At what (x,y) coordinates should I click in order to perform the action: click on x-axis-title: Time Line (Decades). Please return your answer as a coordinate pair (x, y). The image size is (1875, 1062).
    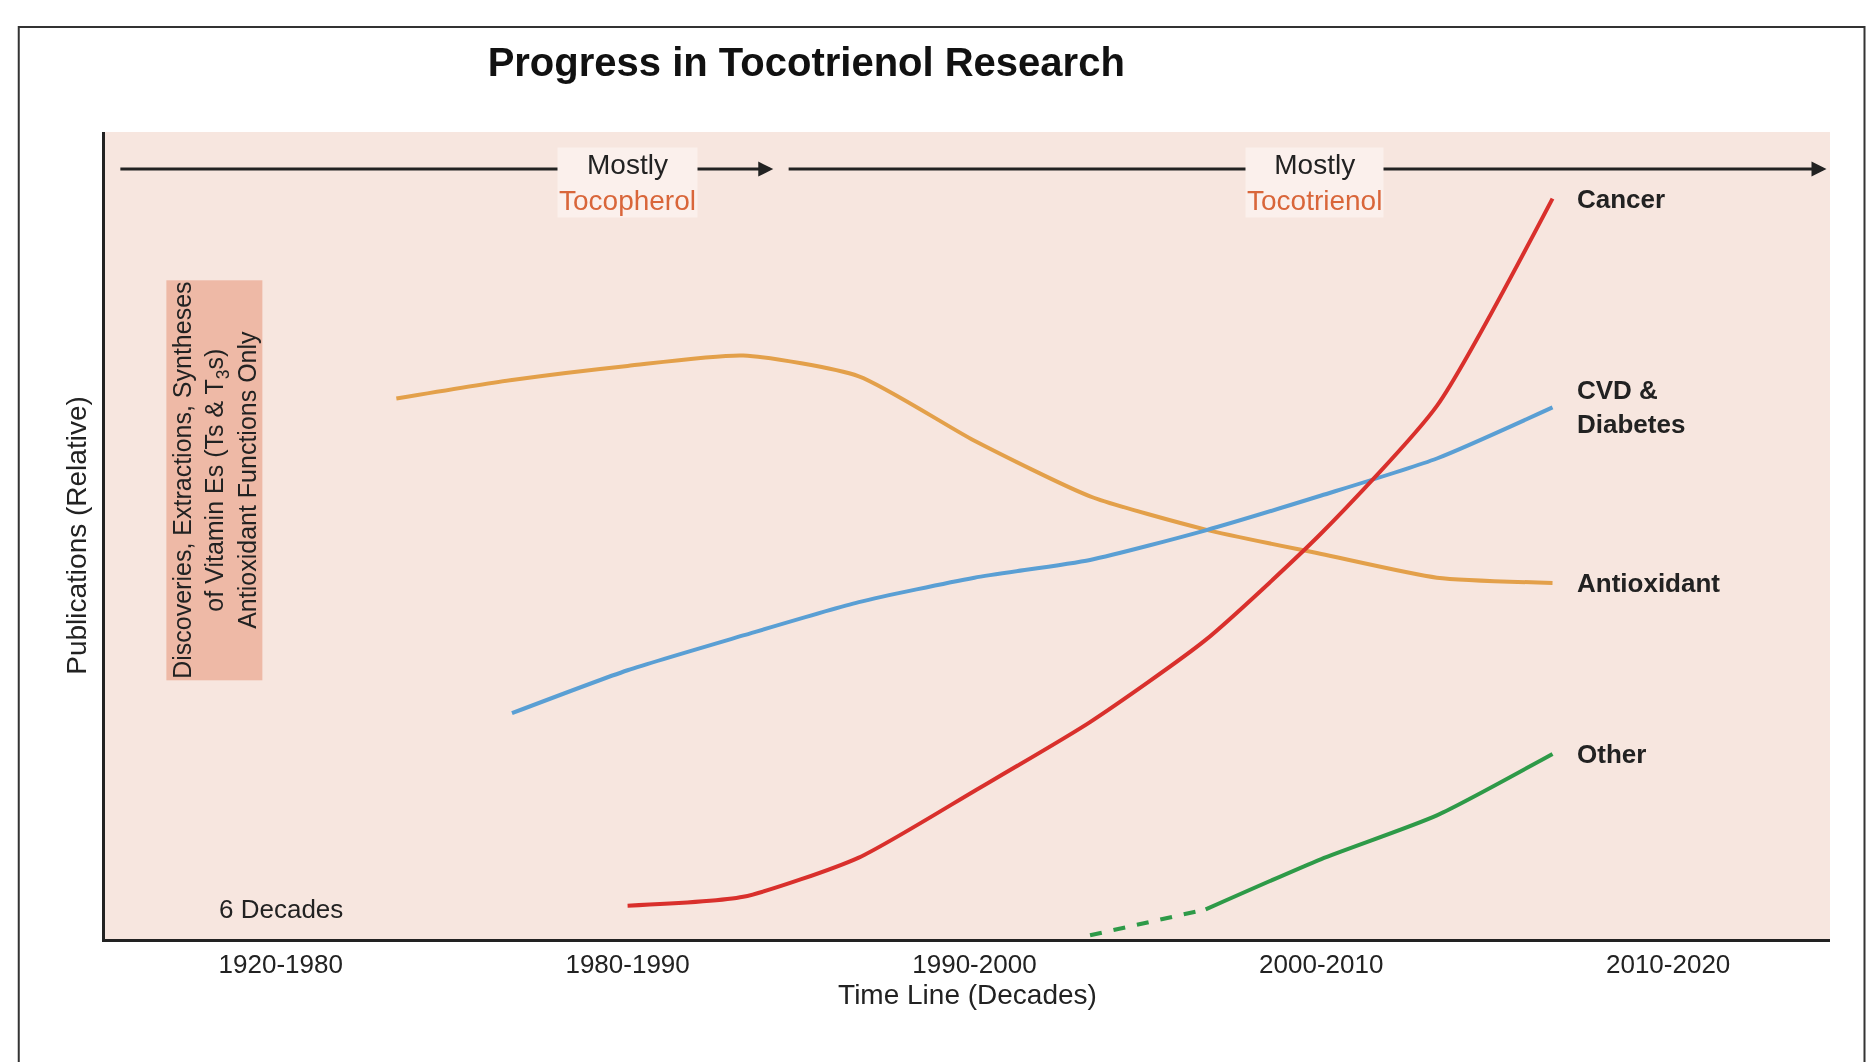
    Looking at the image, I should click on (967, 995).